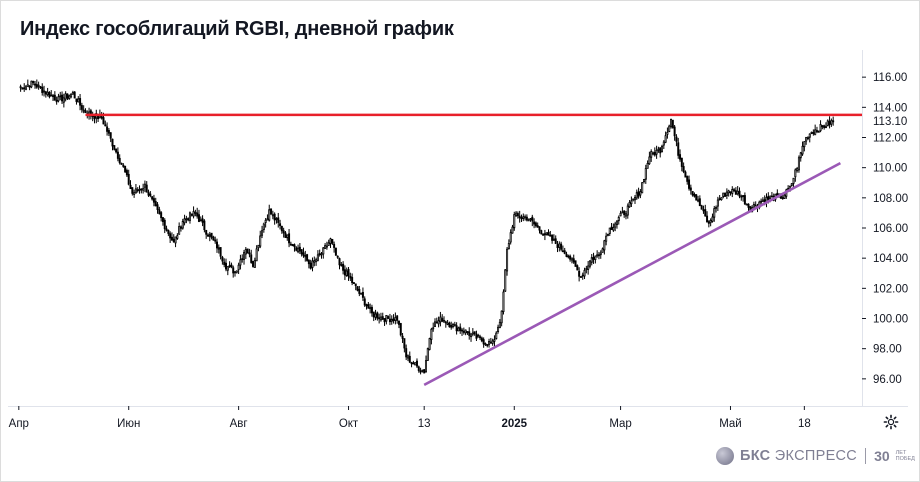 The image size is (920, 482). Describe the element at coordinates (891, 422) in the screenshot. I see `gear-icon` at that location.